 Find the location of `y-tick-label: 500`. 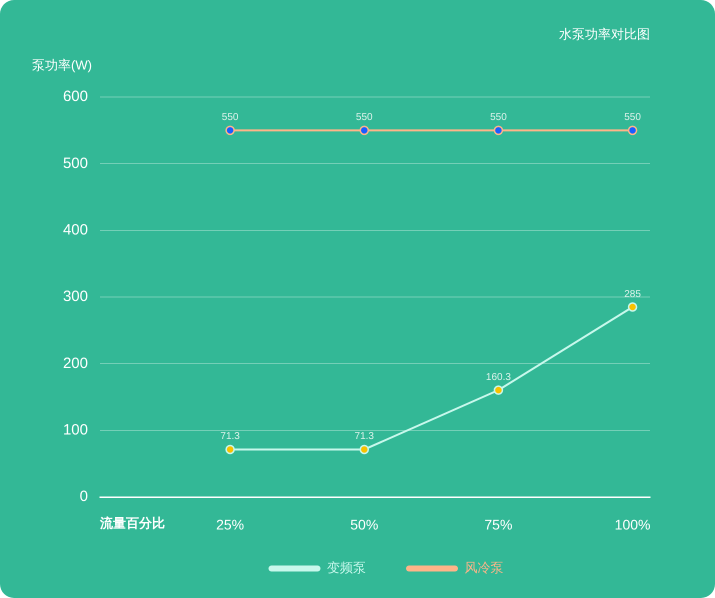

y-tick-label: 500 is located at coordinates (75, 163).